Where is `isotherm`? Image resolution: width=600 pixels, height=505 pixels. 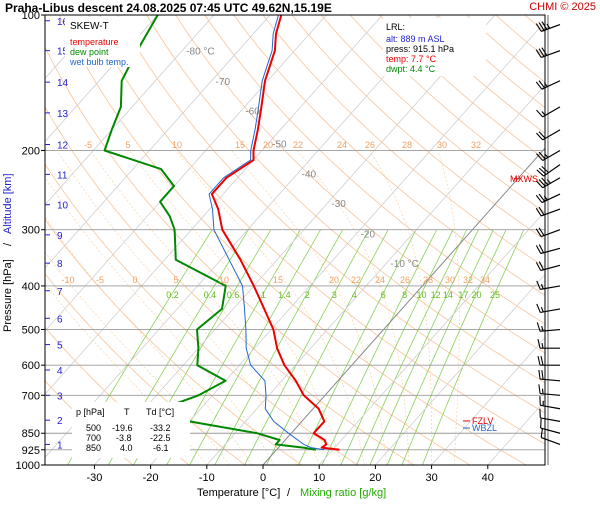 isotherm is located at coordinates (572, 240).